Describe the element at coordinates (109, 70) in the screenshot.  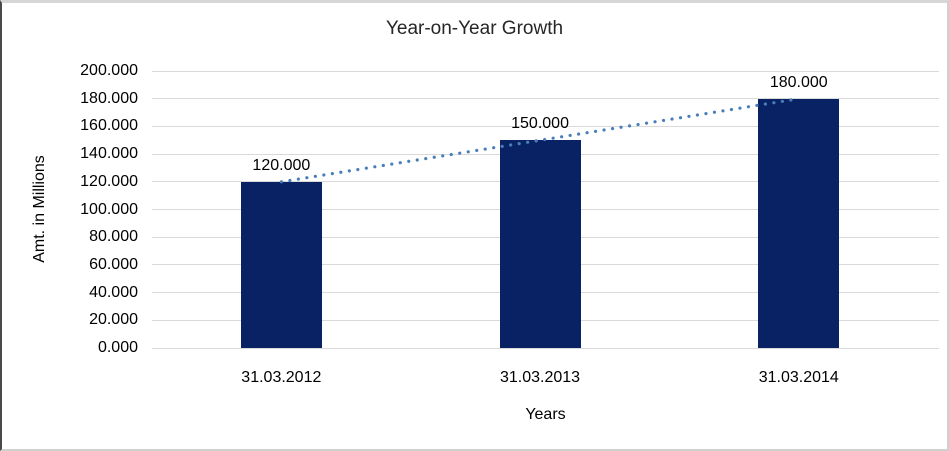
I see `y-tick-label: 200.000` at that location.